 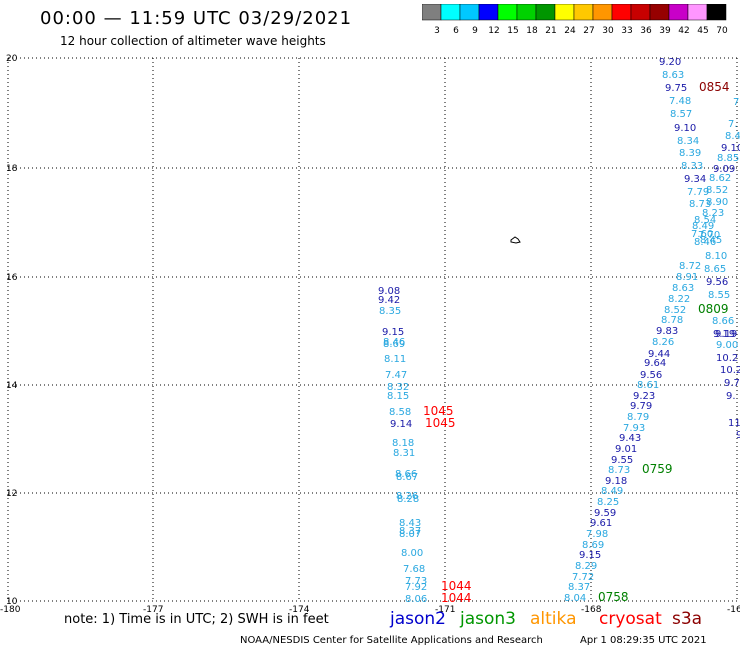 I want to click on wave-height-label: 9.44, so click(x=659, y=354).